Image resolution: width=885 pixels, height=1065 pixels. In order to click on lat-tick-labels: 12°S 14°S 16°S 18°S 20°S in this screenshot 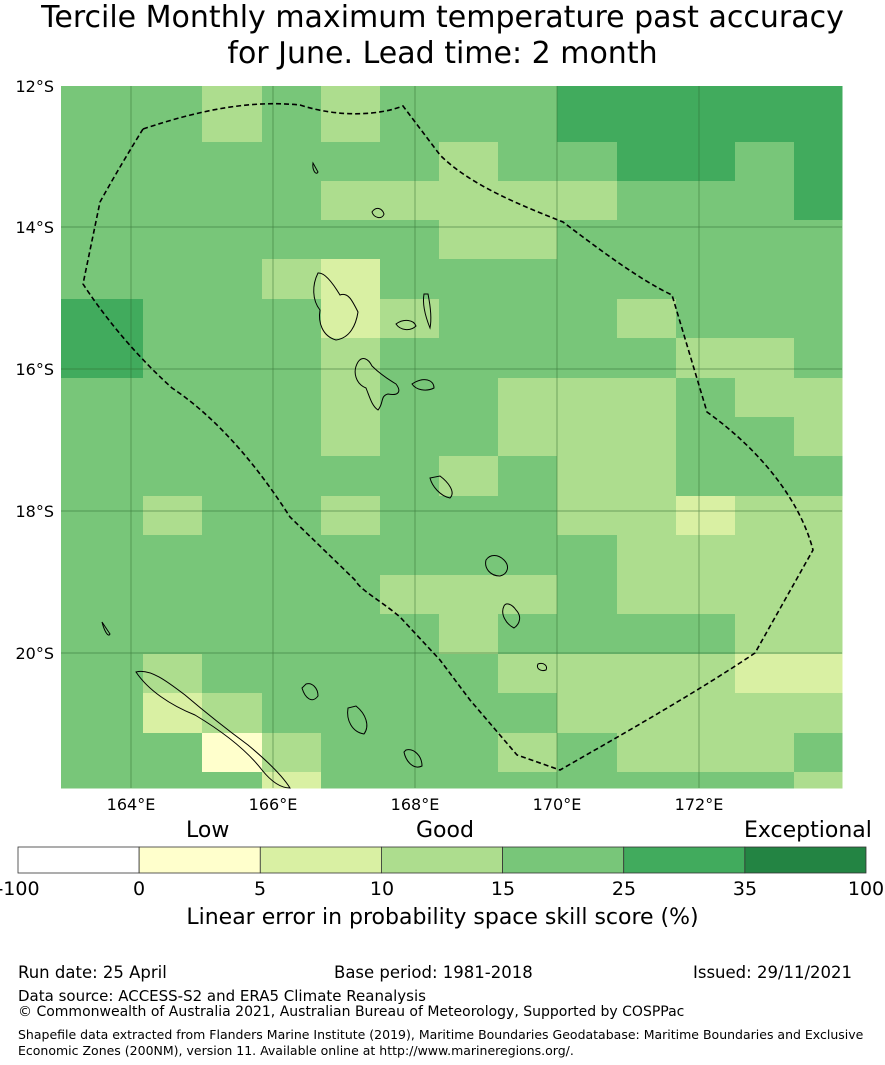, I will do `click(34, 370)`.